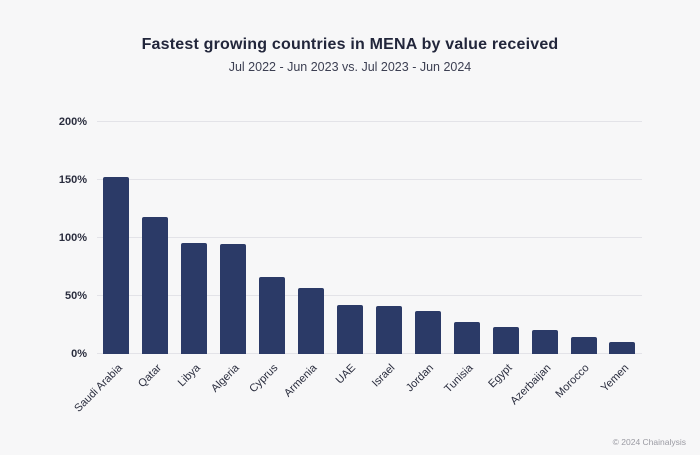  I want to click on x-axis-label-uae: UAE, so click(346, 374).